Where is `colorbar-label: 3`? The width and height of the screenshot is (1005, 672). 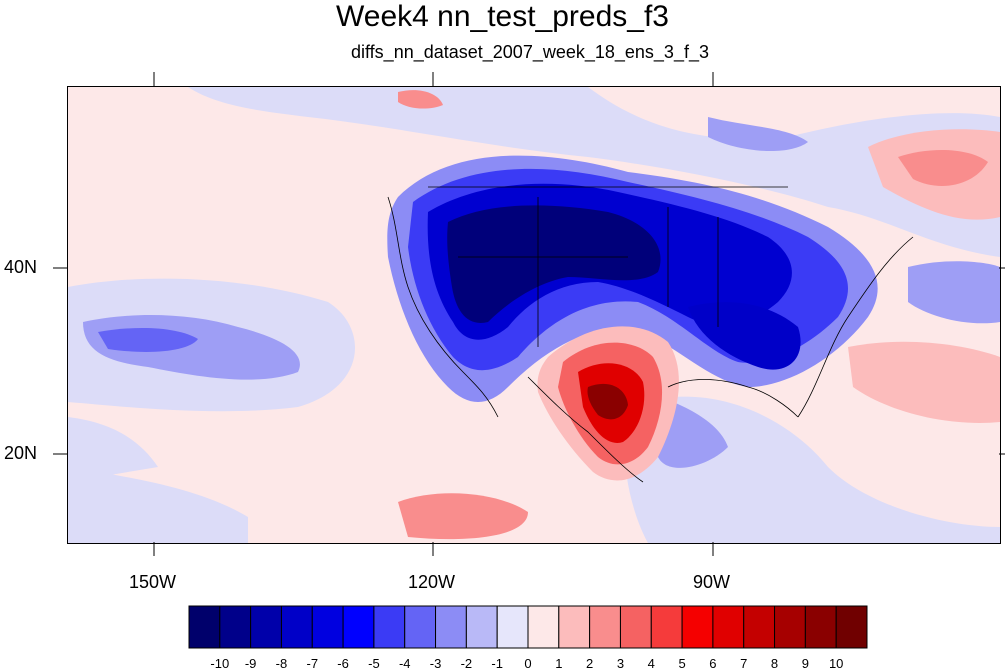
colorbar-label: 3 is located at coordinates (620, 663).